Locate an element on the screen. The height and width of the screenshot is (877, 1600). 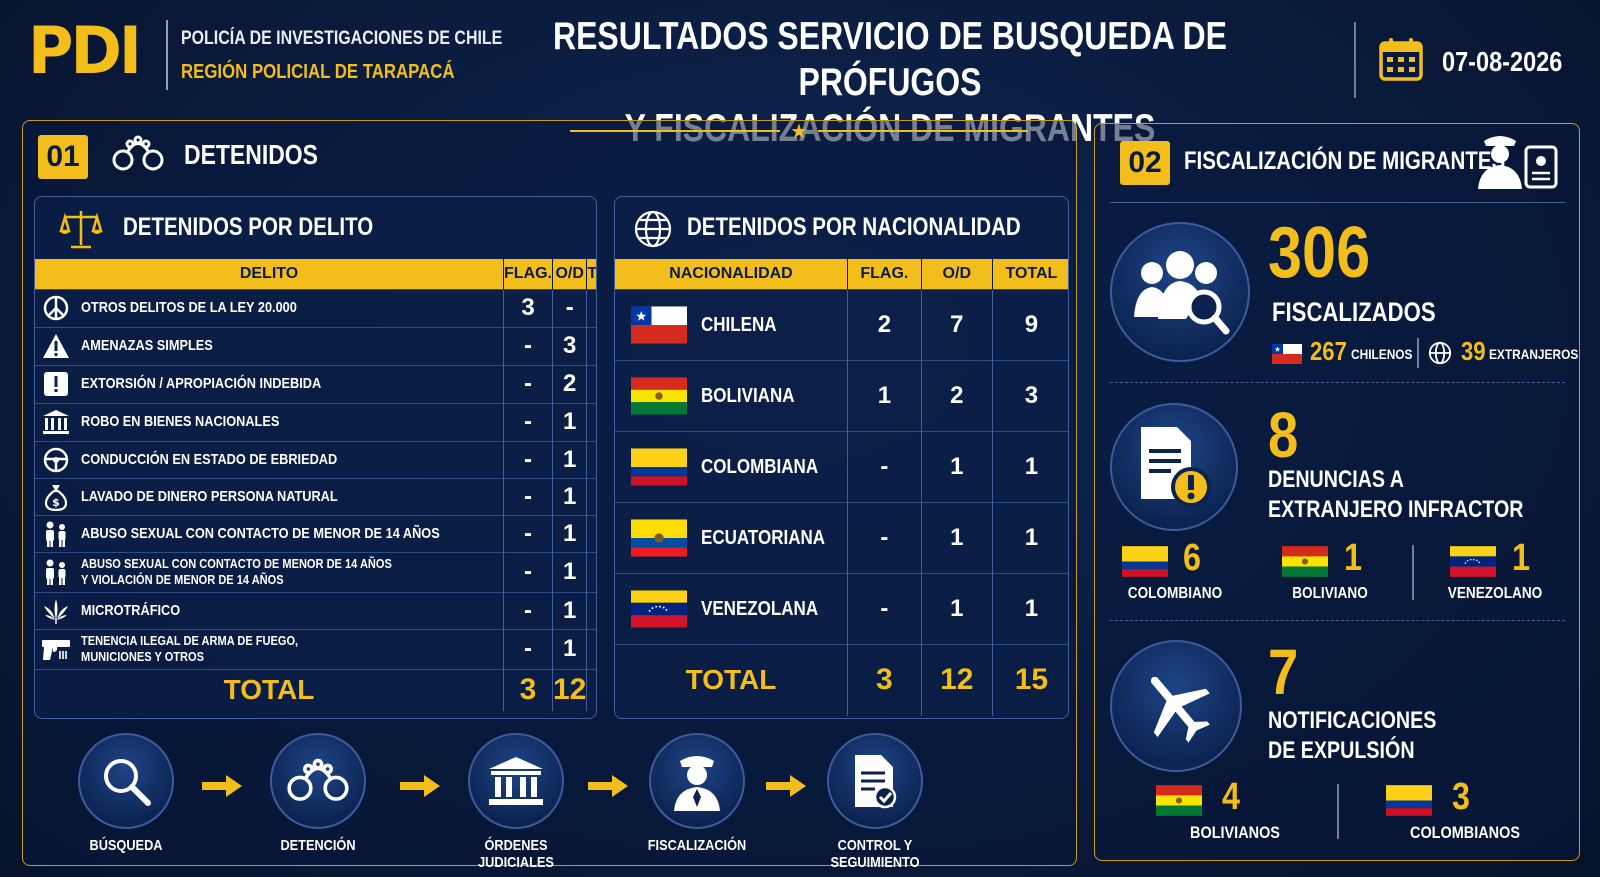
crime-label-line1: ROBO EN BIENES NACIONALES is located at coordinates (180, 421).